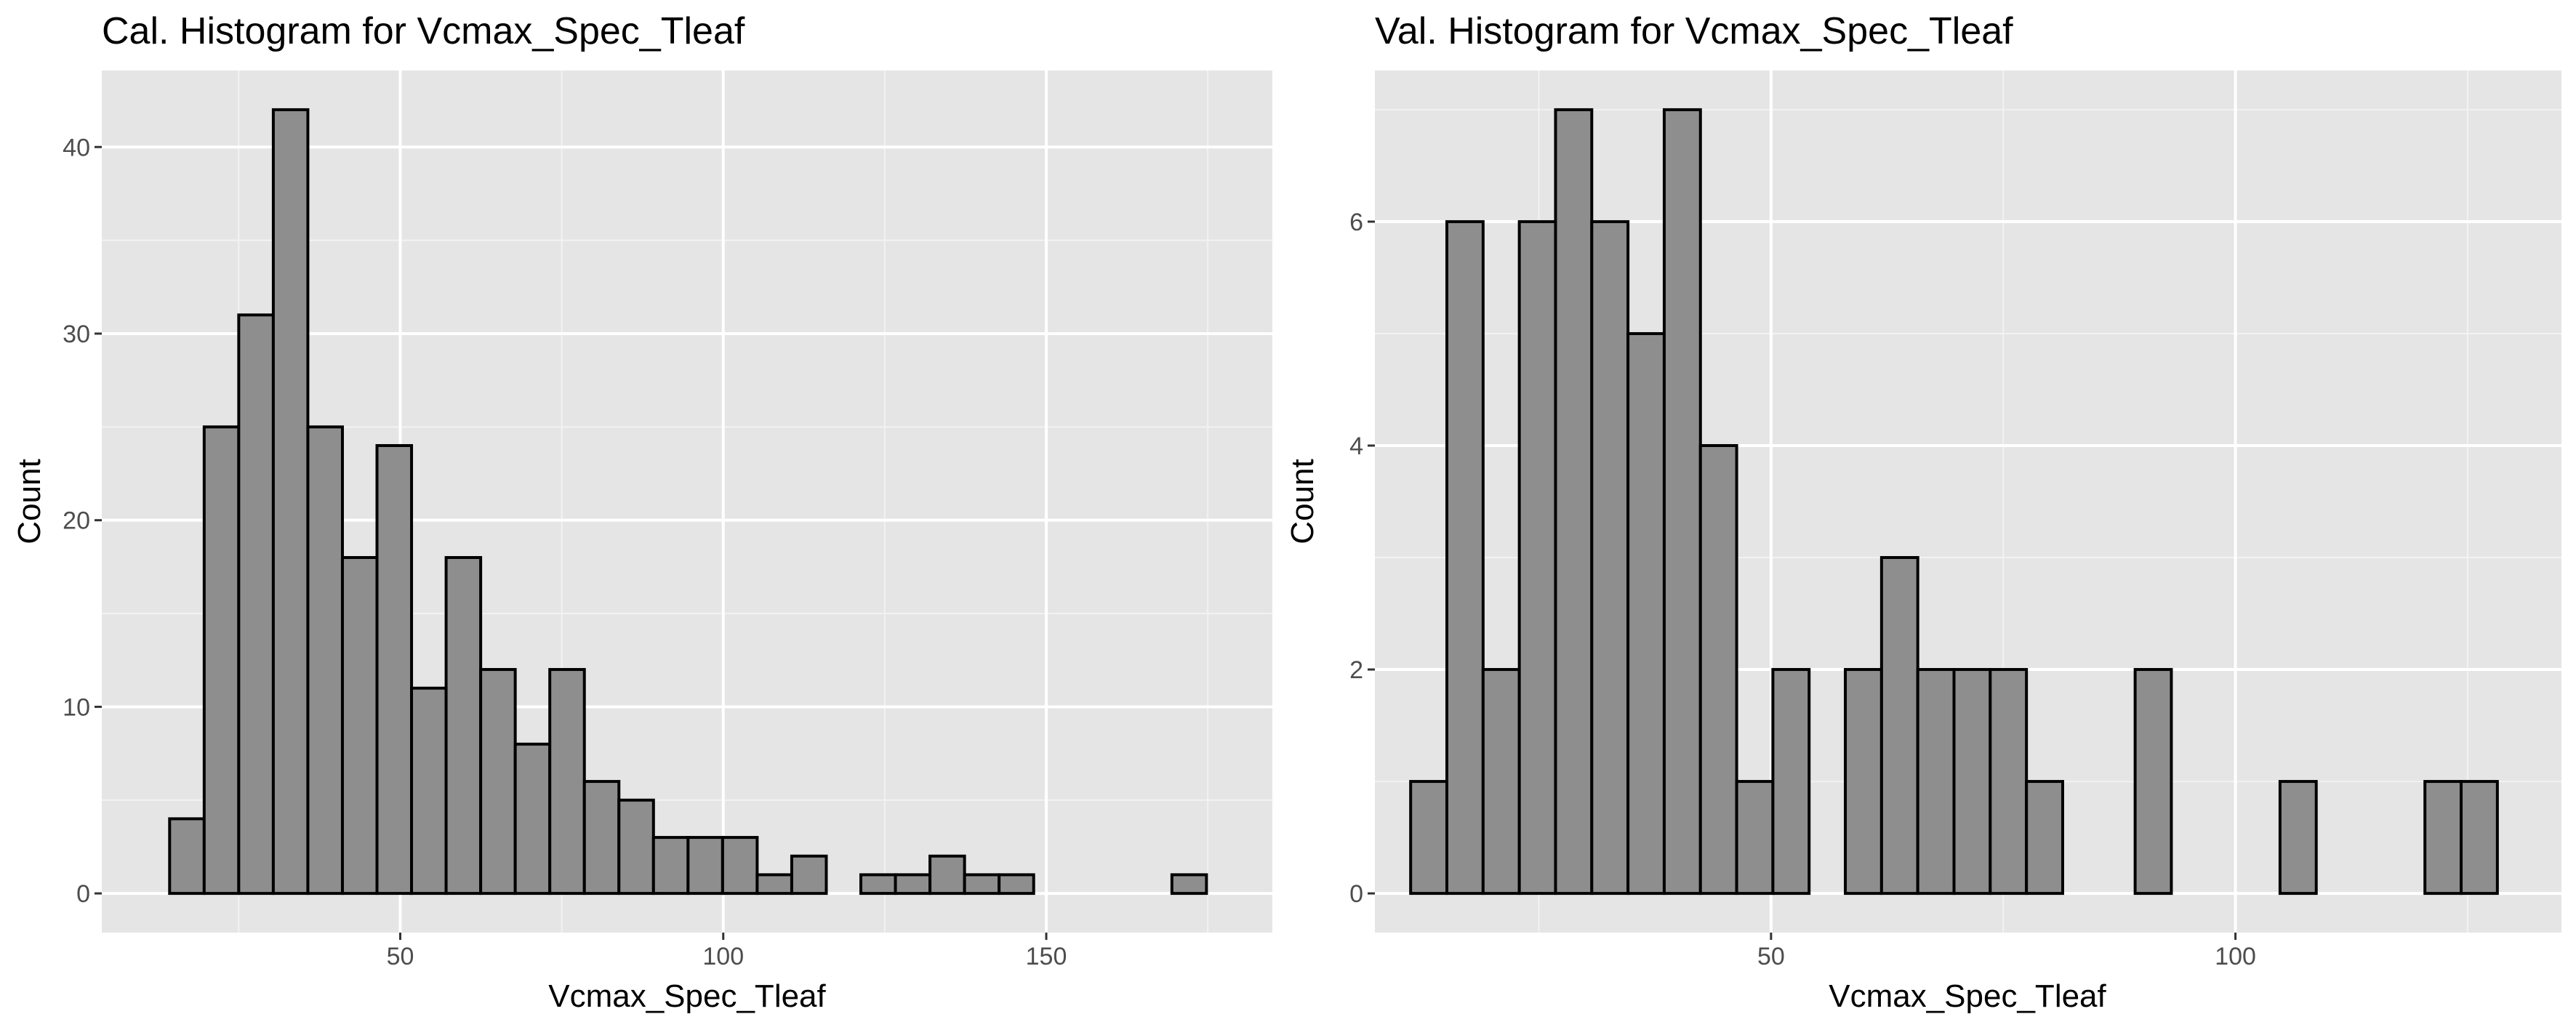  What do you see at coordinates (1046, 956) in the screenshot?
I see `x-tick-label: 150` at bounding box center [1046, 956].